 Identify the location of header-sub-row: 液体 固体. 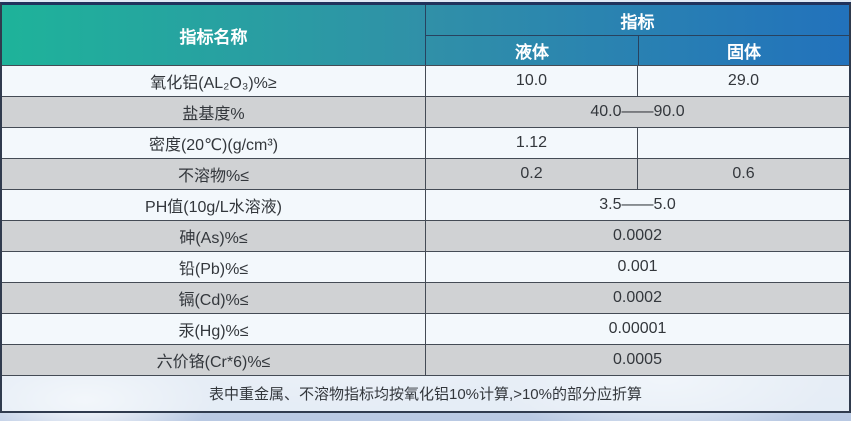
(637, 50).